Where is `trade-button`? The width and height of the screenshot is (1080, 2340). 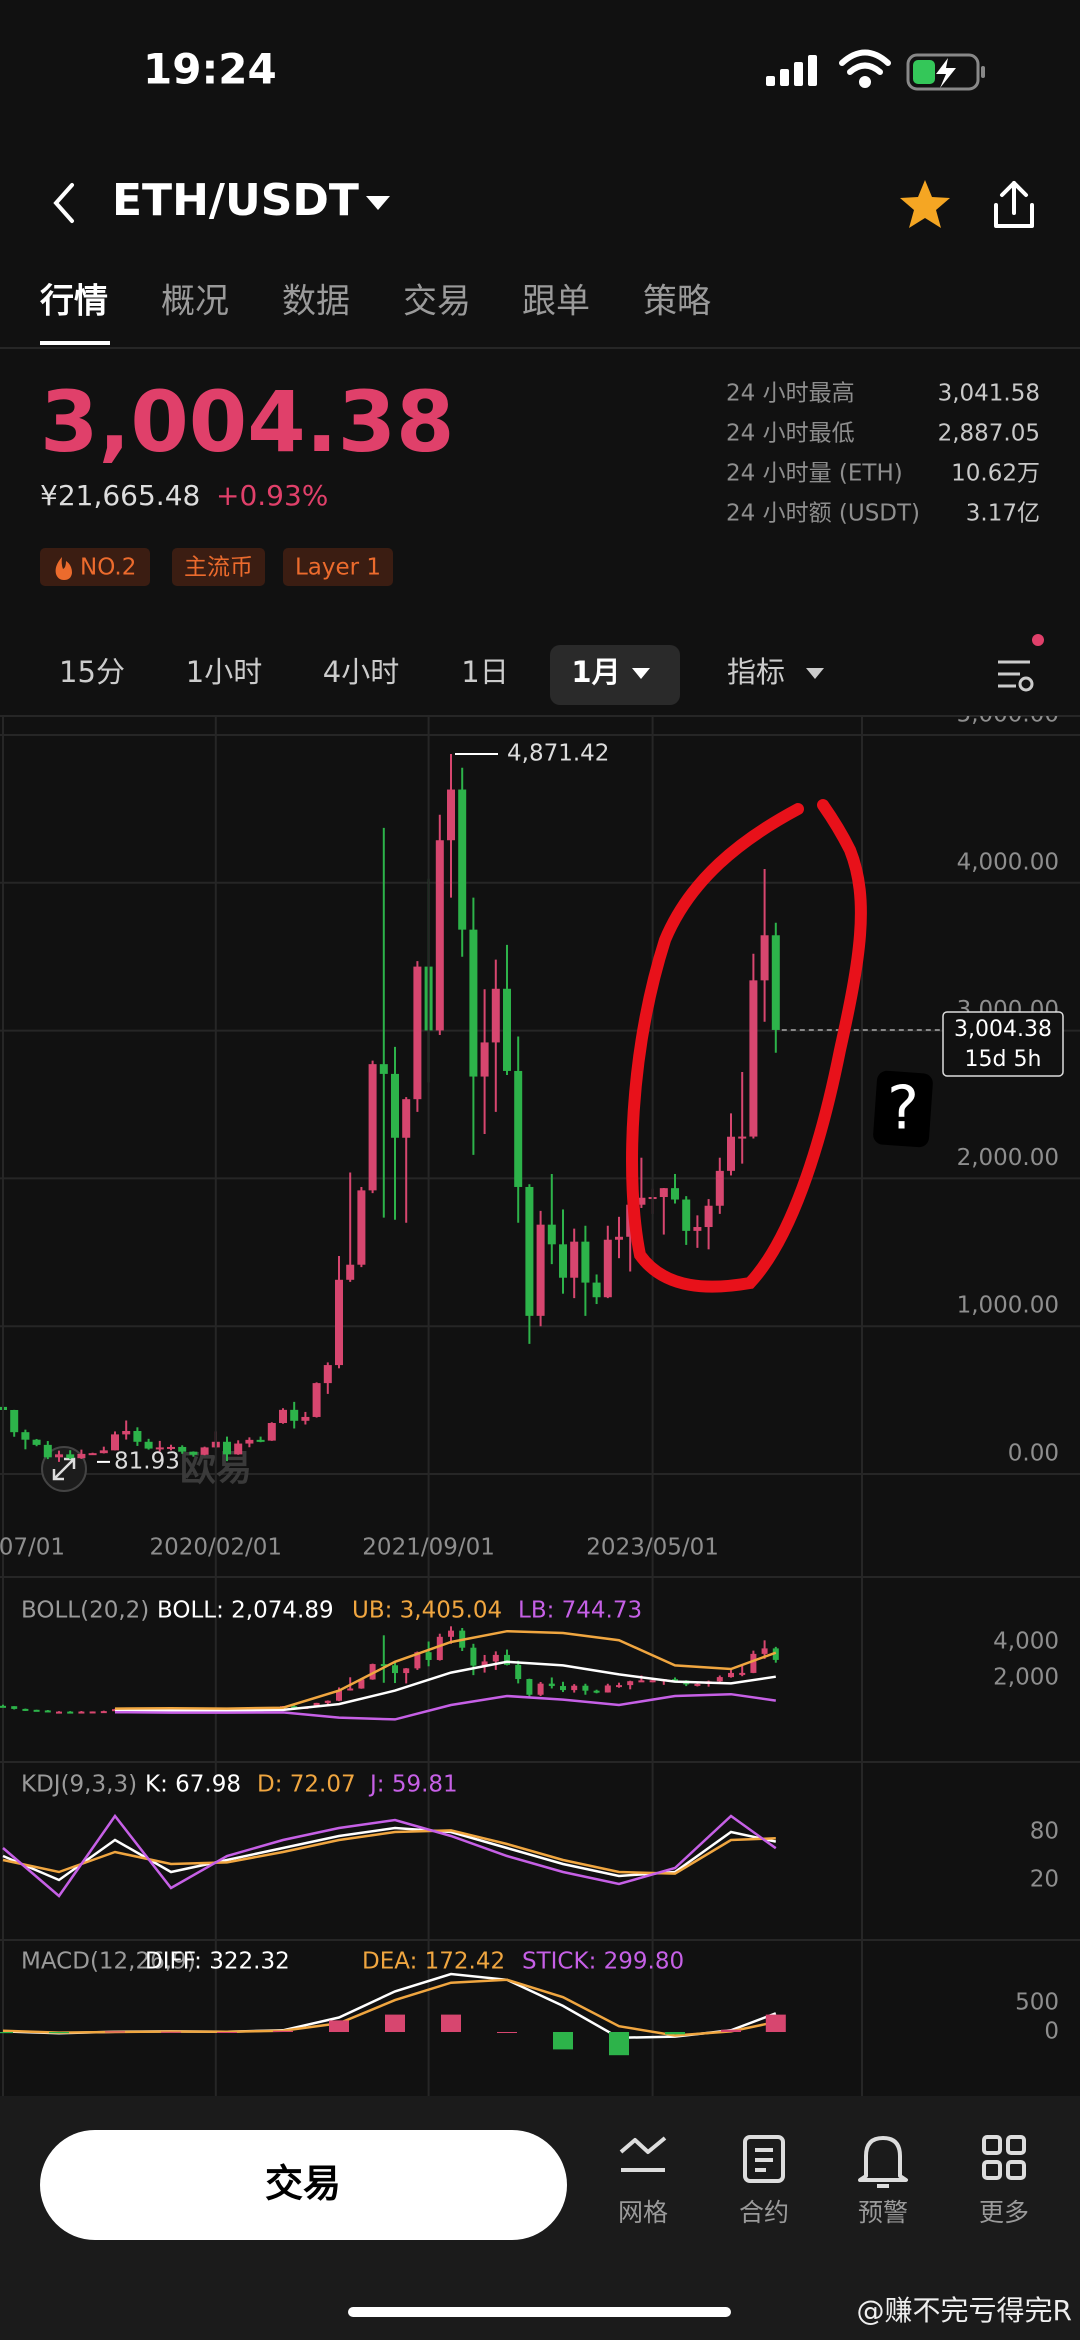
trade-button is located at coordinates (303, 2185).